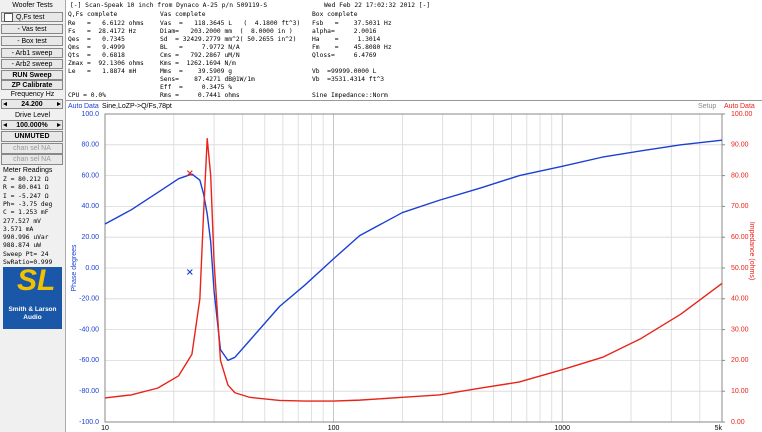 This screenshot has height=432, width=762. What do you see at coordinates (200, 47) in the screenshot?
I see `result-row: BL = 7.9772 N/A` at bounding box center [200, 47].